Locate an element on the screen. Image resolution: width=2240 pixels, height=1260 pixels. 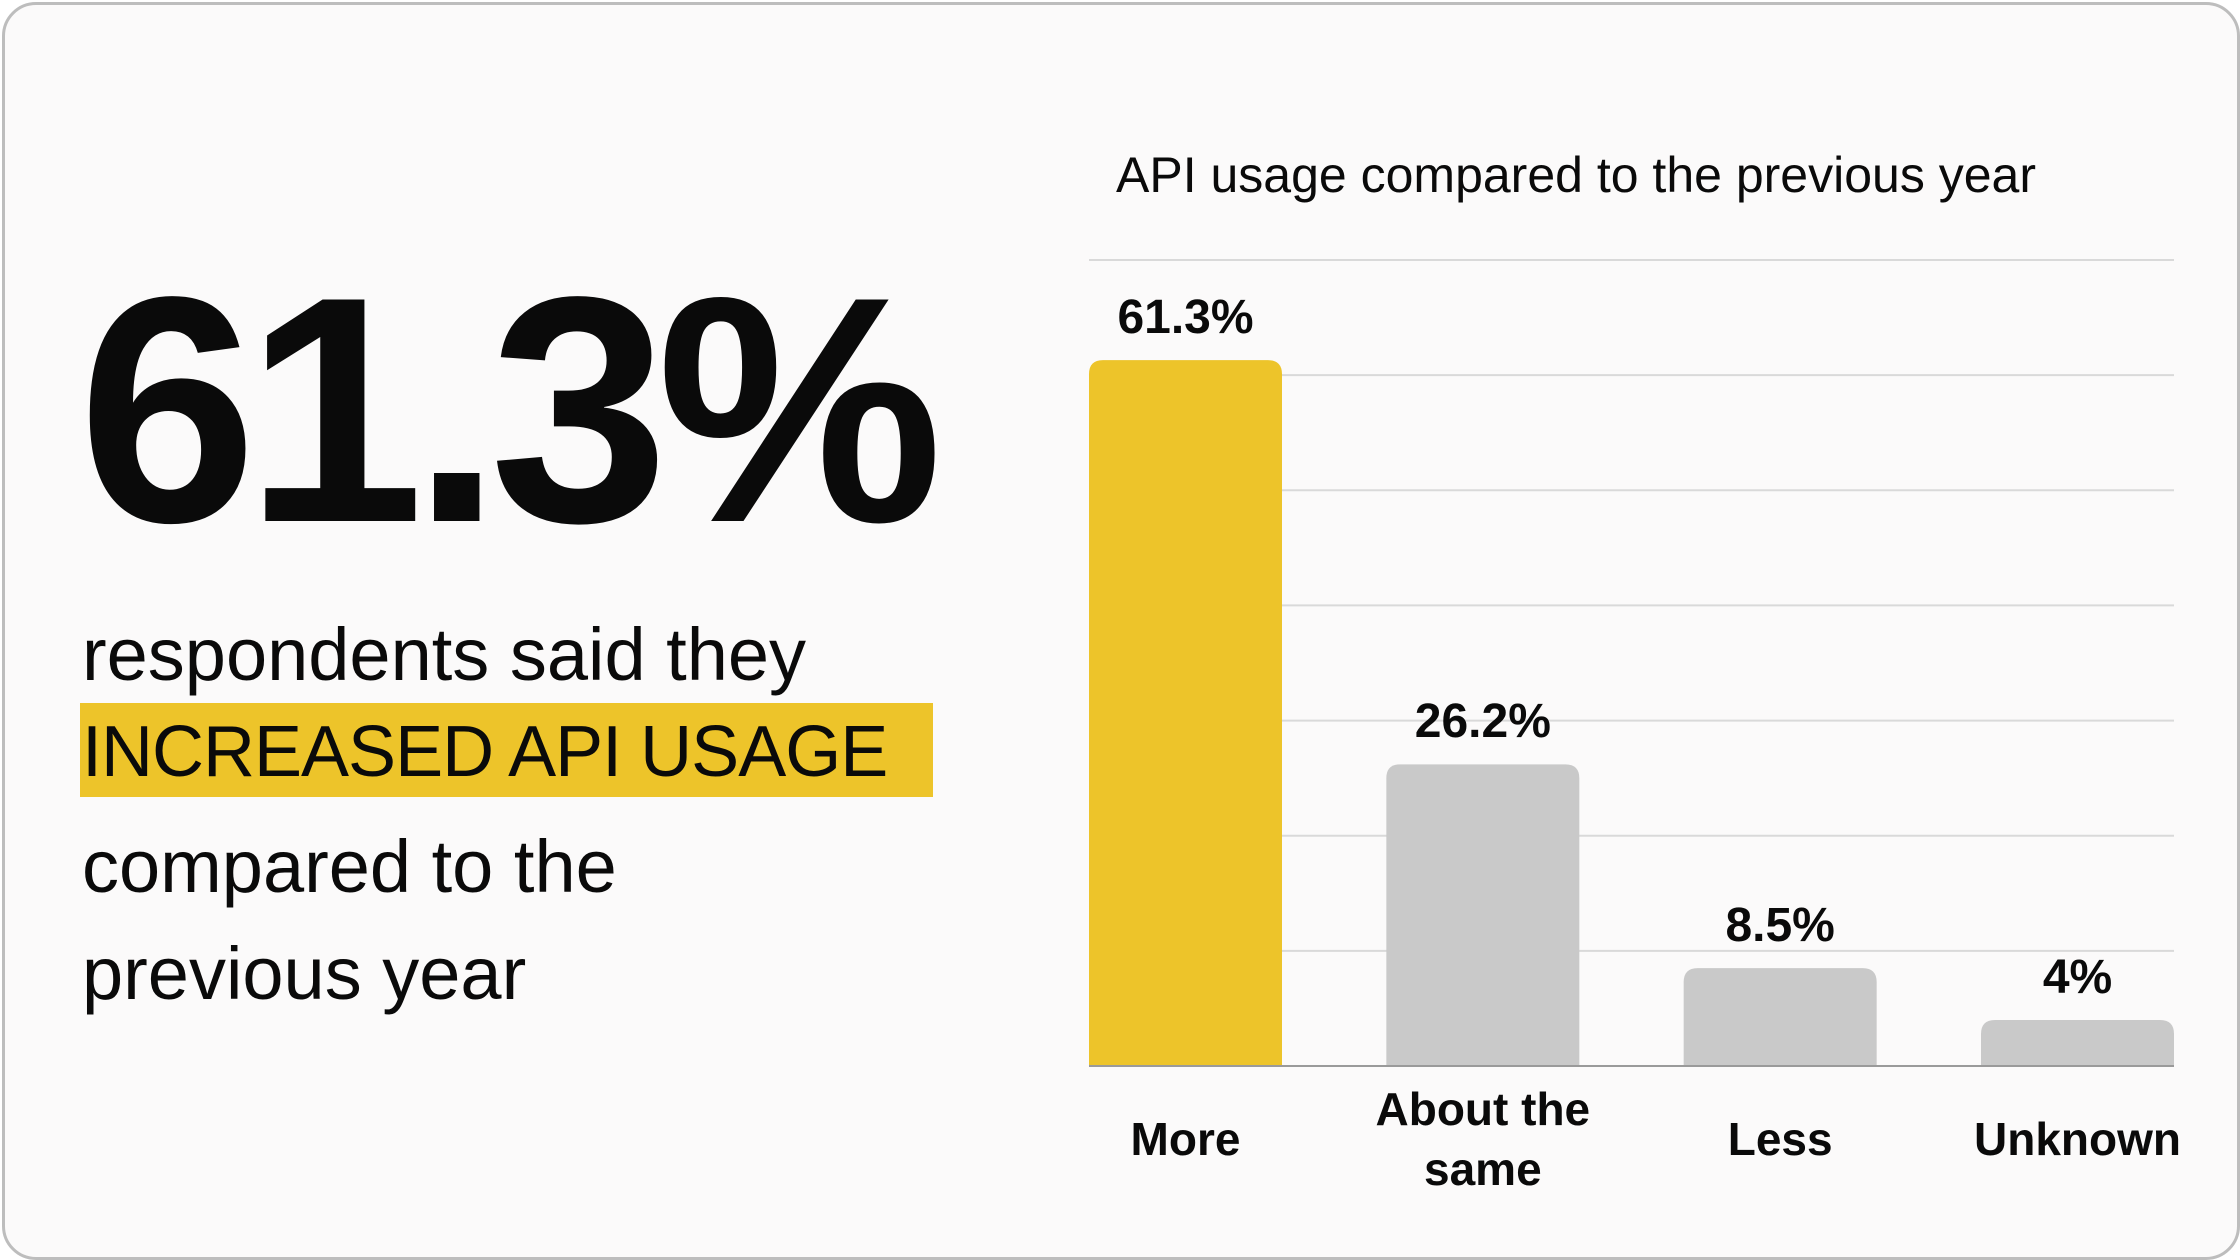
category-label: About the same is located at coordinates (1483, 1139).